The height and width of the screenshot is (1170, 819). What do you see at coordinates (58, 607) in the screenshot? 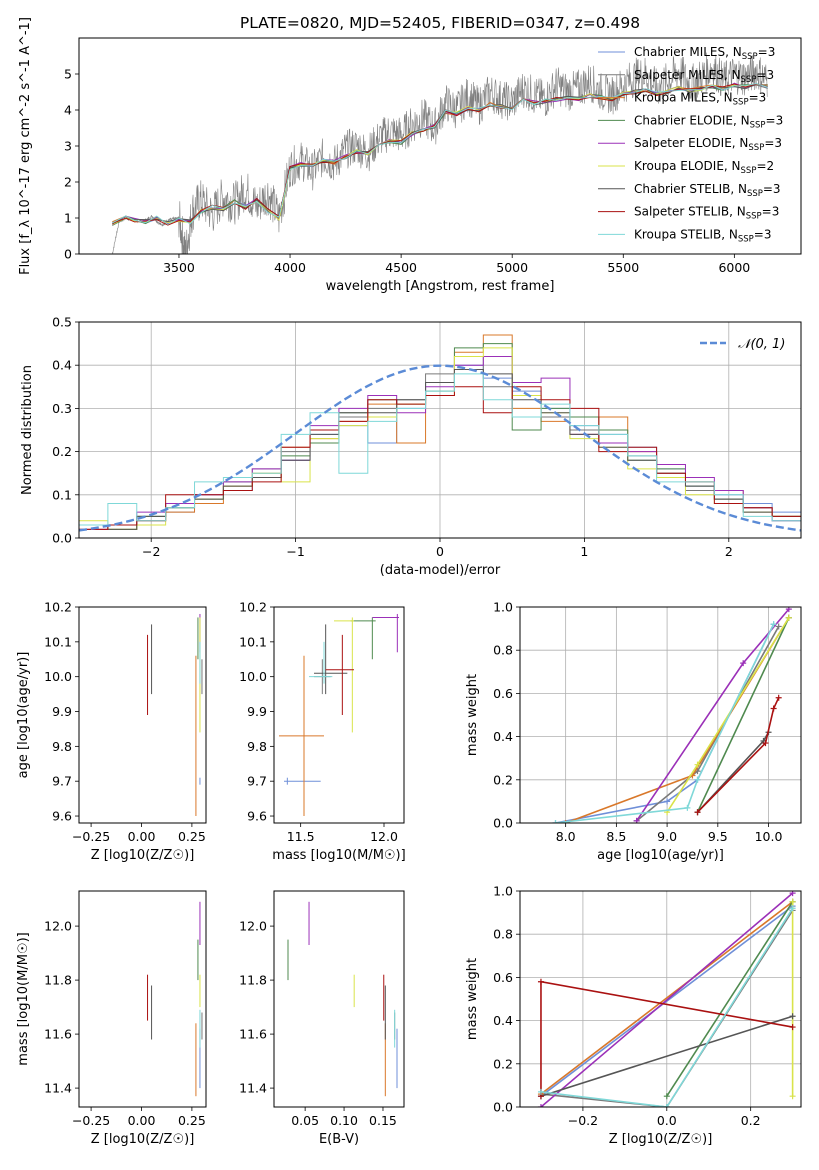
I see `y-tick-label: 10.2` at bounding box center [58, 607].